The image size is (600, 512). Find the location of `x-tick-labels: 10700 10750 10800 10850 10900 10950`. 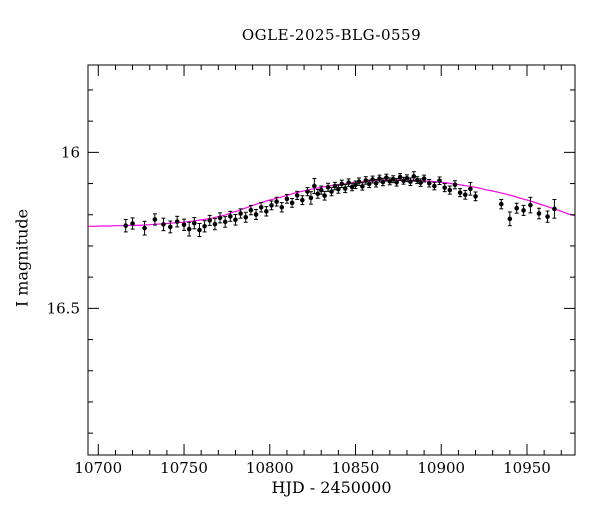

x-tick-labels: 10700 10750 10800 10850 10900 10950 is located at coordinates (312, 468).